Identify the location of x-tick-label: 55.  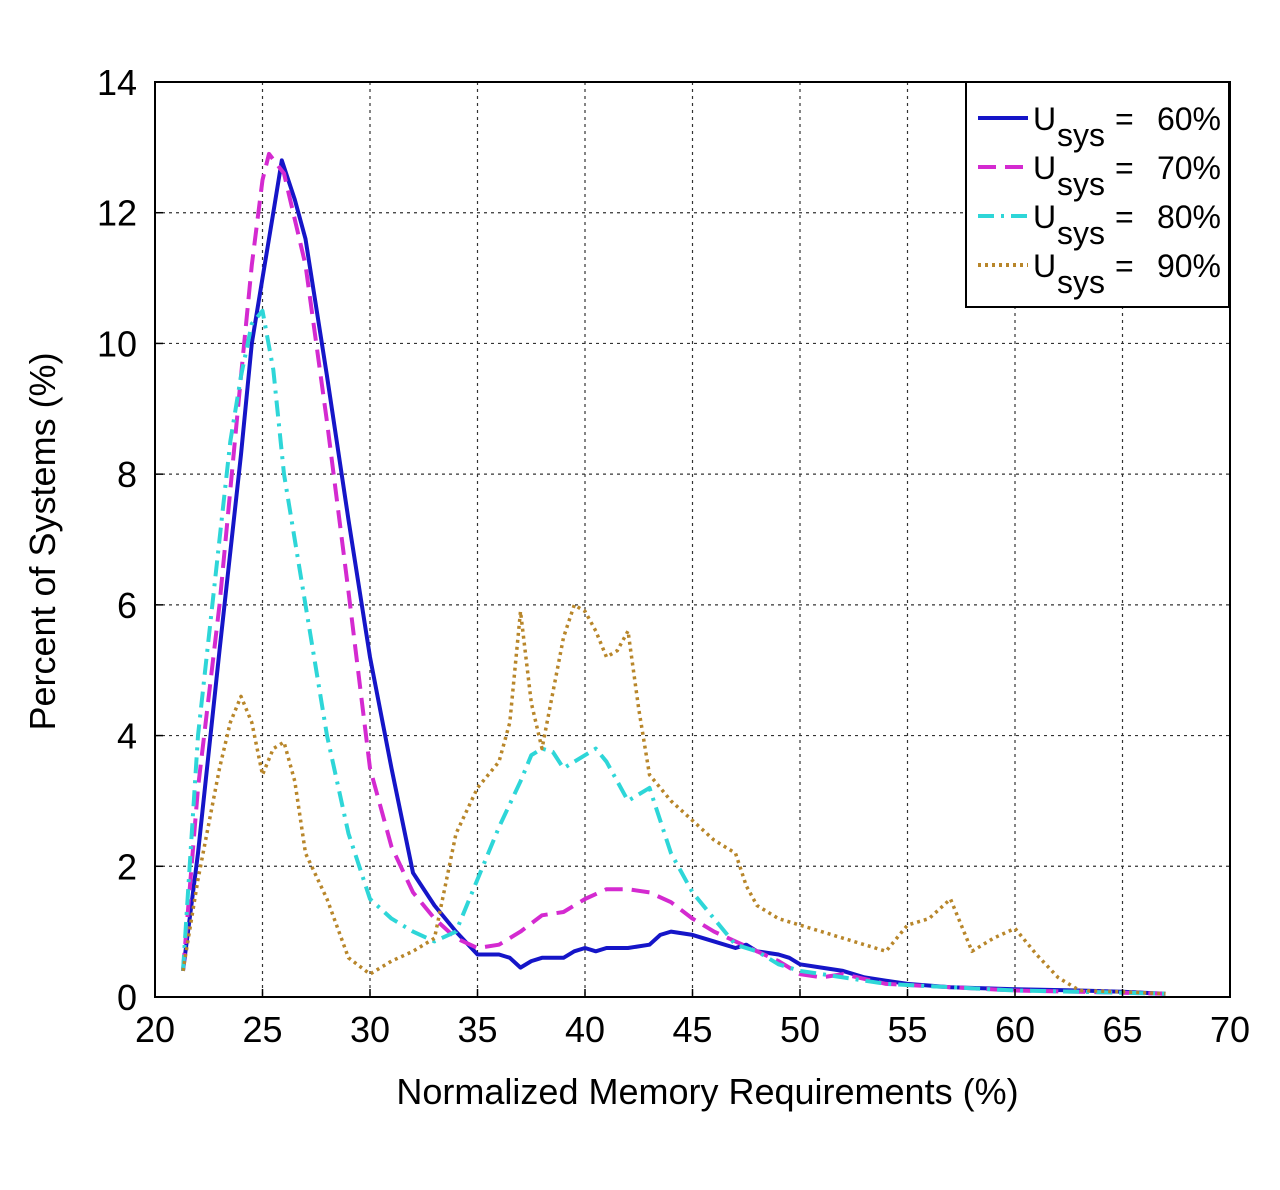
(907, 1029).